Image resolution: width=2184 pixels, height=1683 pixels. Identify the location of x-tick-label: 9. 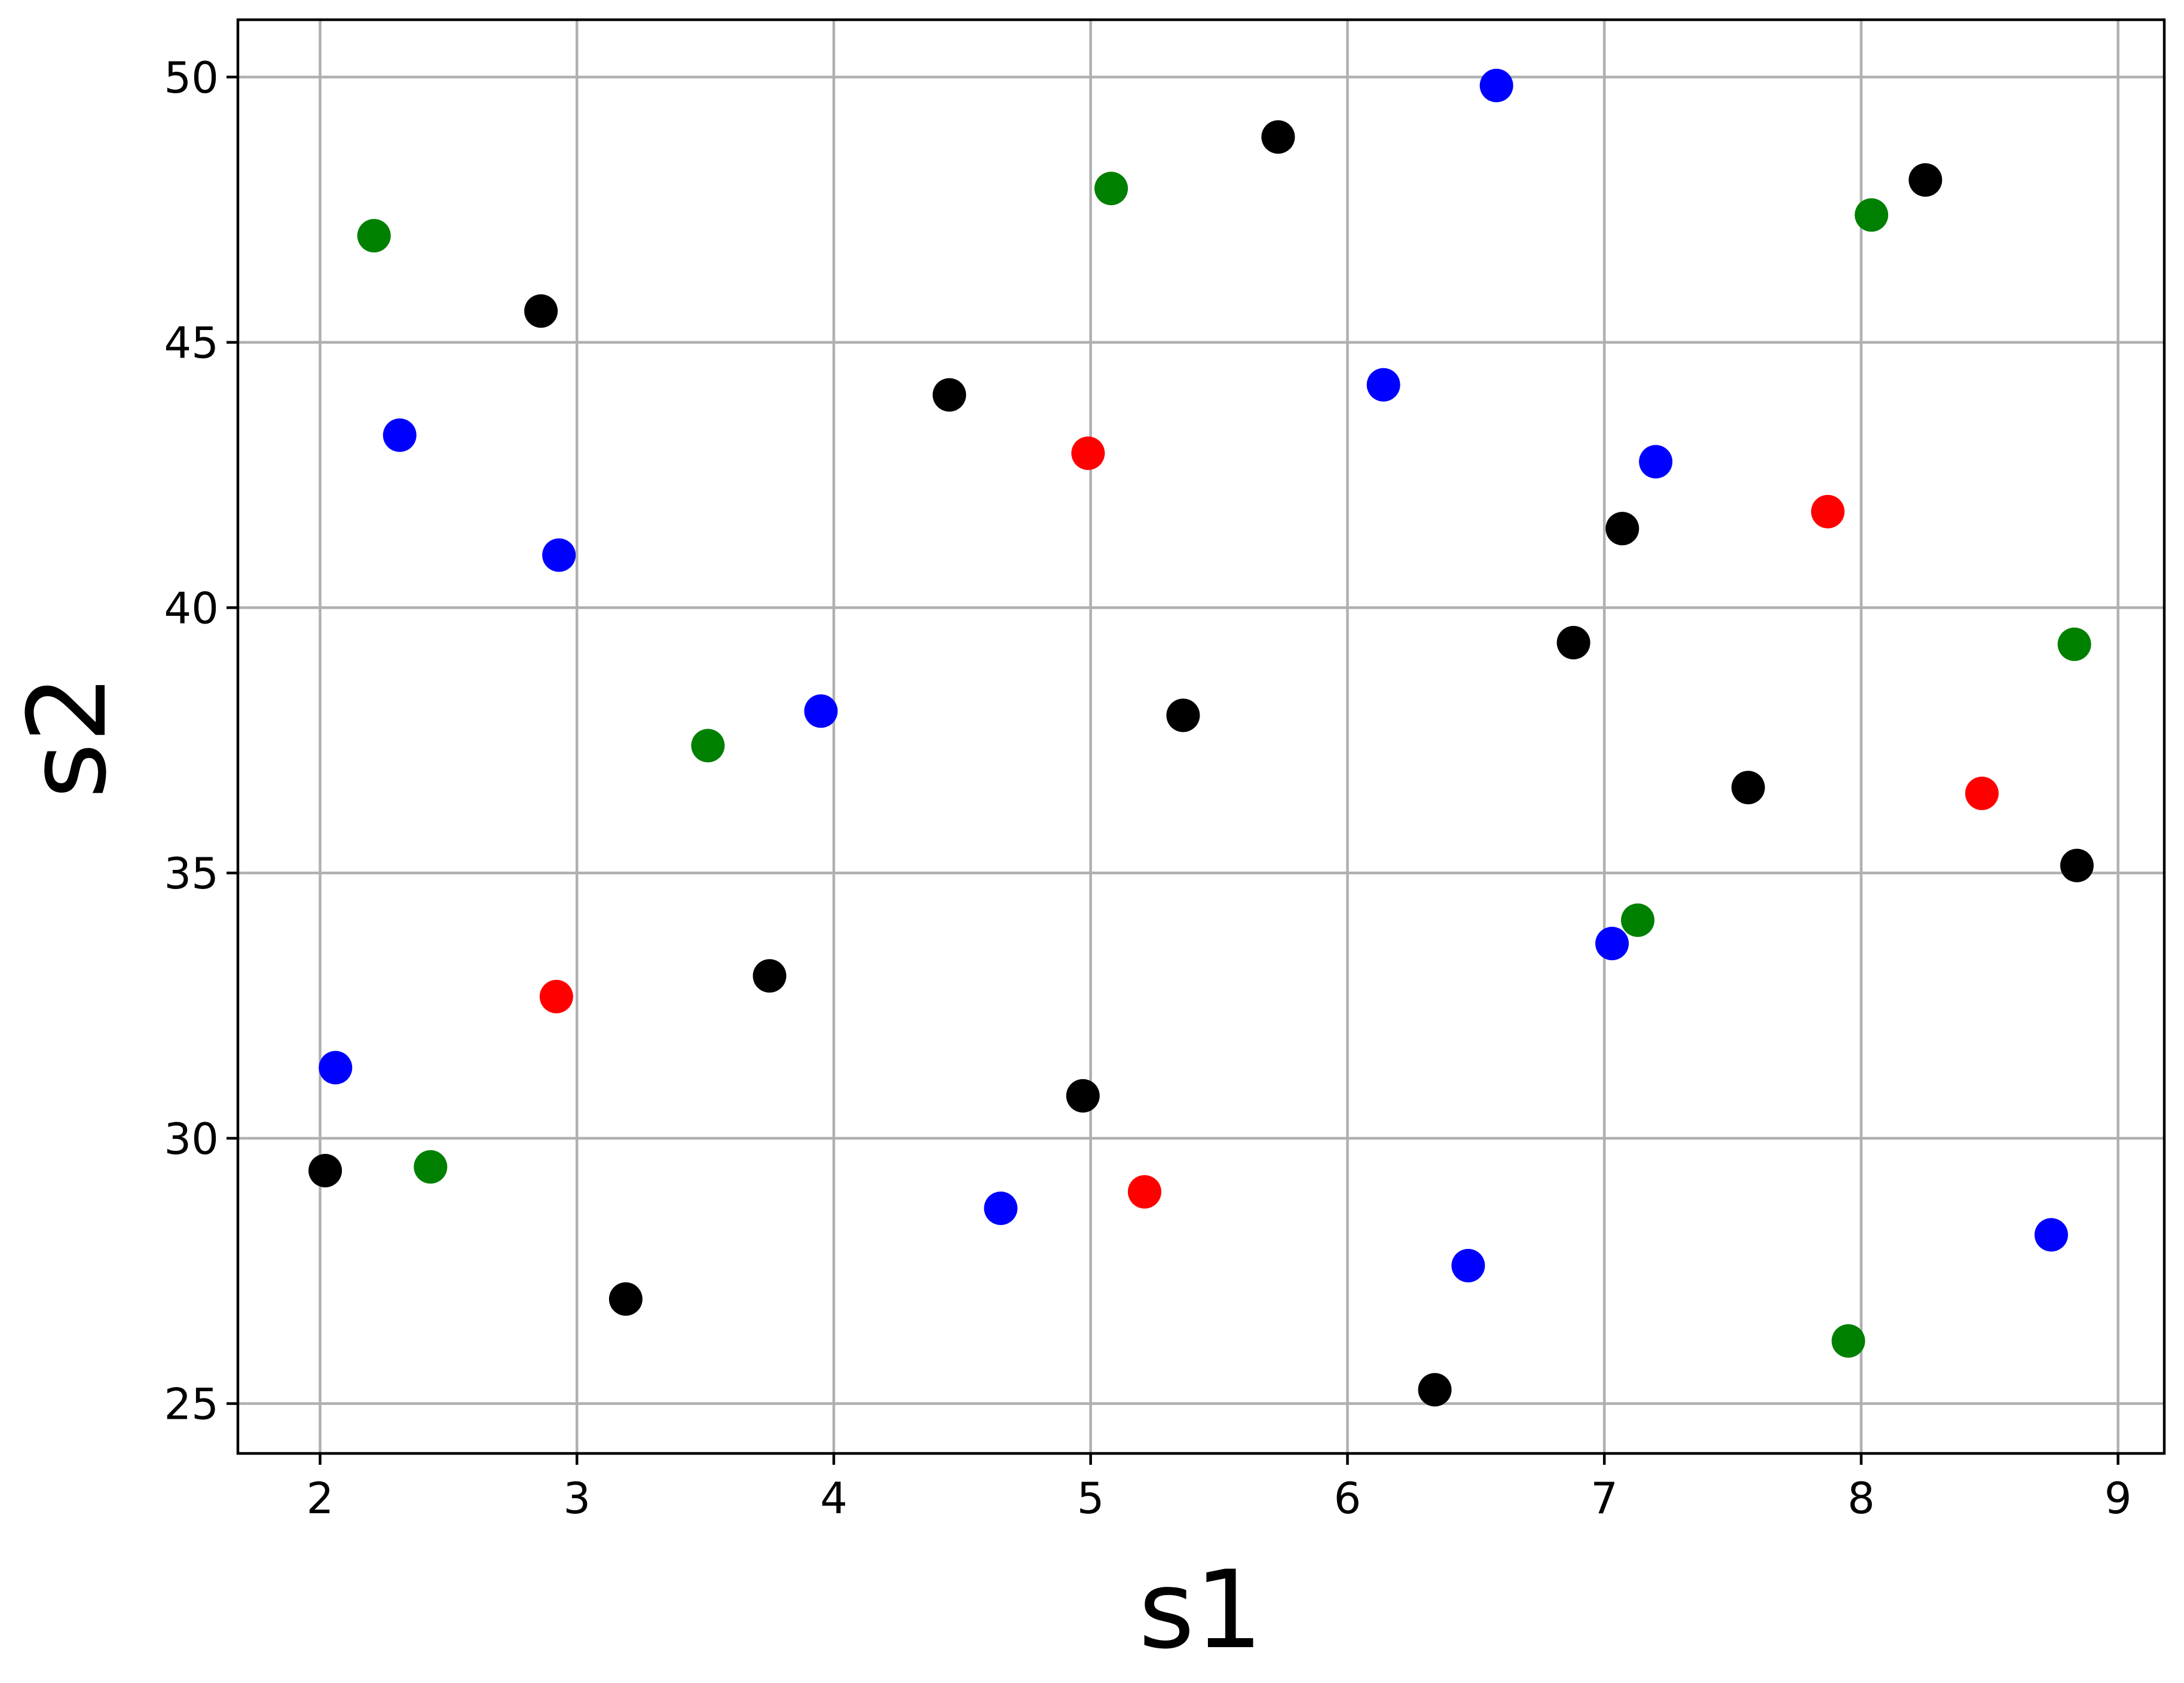
(2118, 1498).